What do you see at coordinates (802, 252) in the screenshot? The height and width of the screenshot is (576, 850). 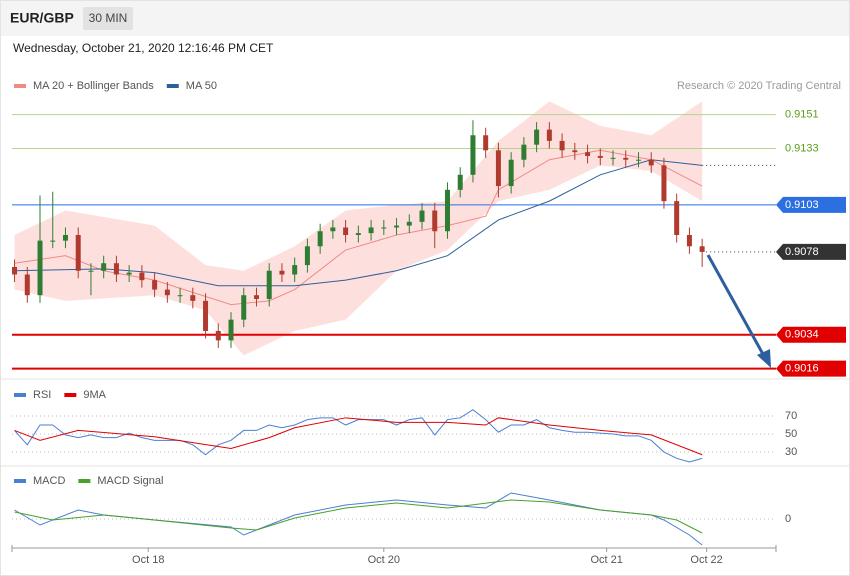 I see `price-tag-label: 0.9078` at bounding box center [802, 252].